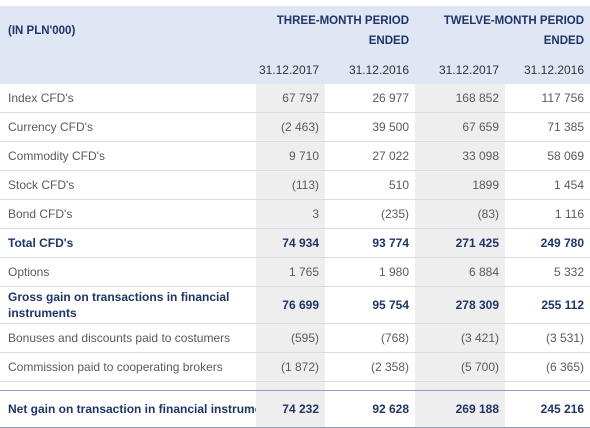 This screenshot has height=428, width=590. I want to click on value-cell: (235), so click(370, 214).